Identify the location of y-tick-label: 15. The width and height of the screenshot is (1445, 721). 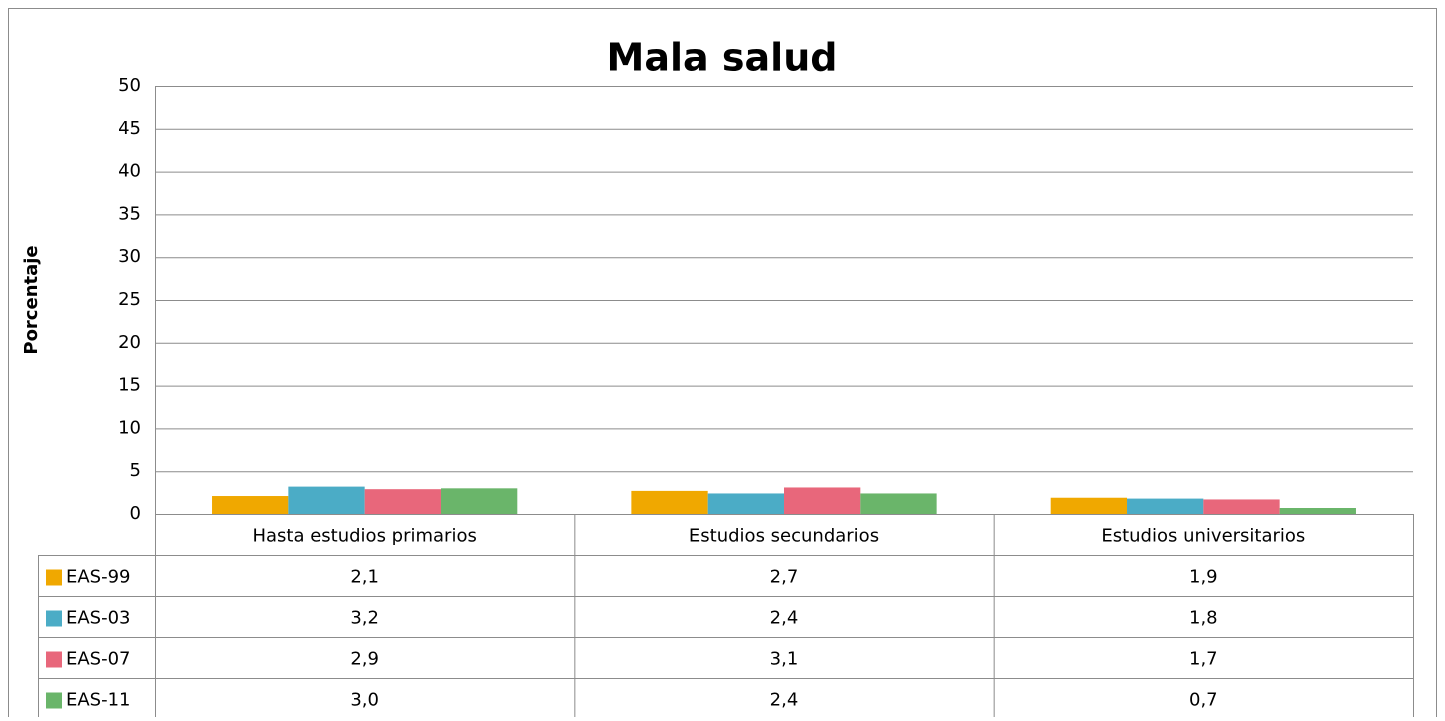
(129, 385).